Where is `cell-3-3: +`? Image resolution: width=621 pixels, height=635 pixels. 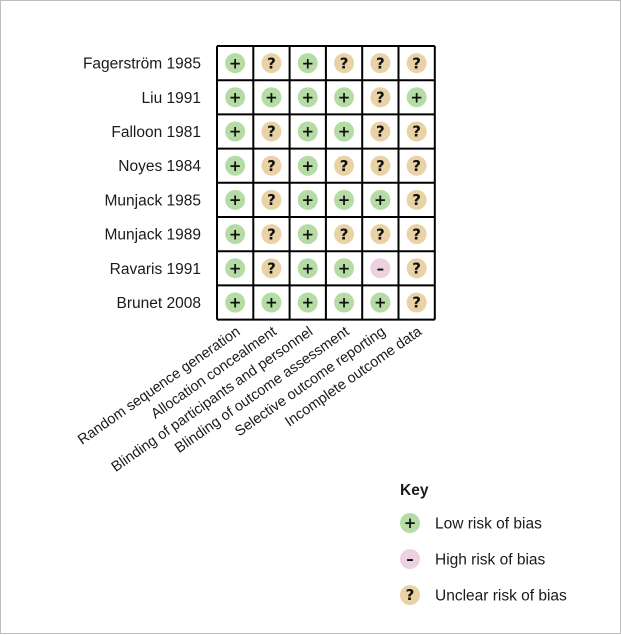 cell-3-3: + is located at coordinates (307, 131).